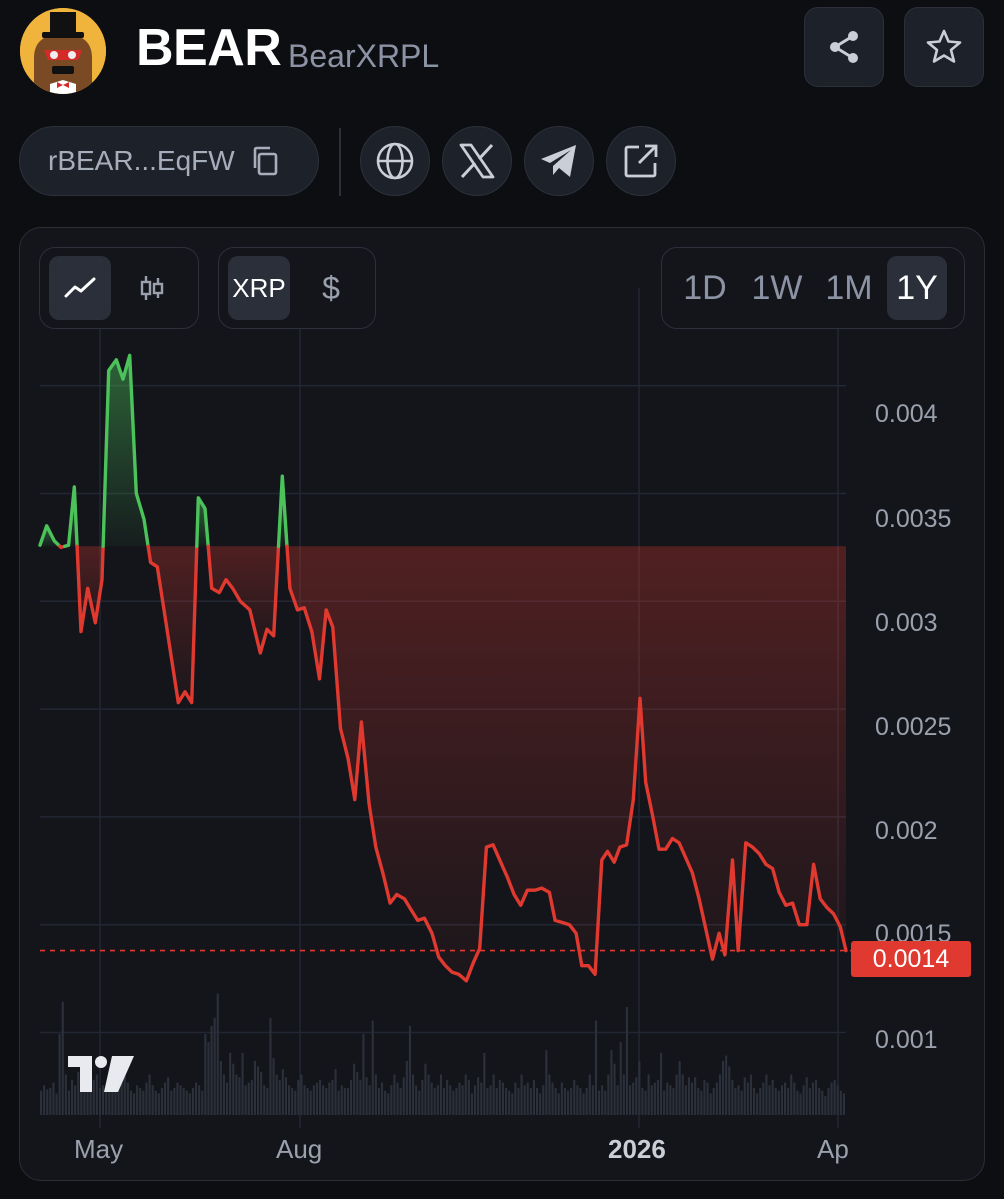 The height and width of the screenshot is (1199, 1004). I want to click on website-button, so click(395, 161).